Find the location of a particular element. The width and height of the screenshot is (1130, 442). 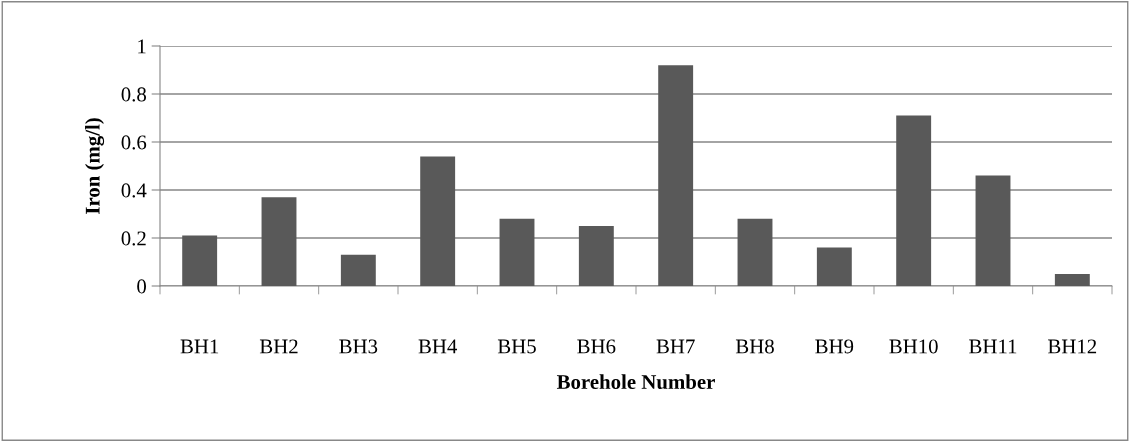

x-tick-label: BH4 is located at coordinates (438, 346).